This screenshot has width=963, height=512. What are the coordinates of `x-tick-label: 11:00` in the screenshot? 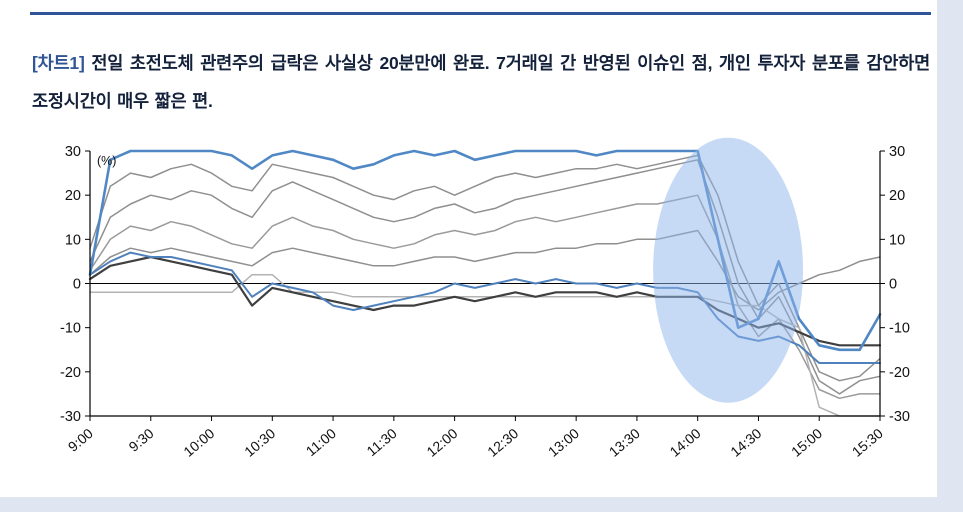 It's located at (321, 442).